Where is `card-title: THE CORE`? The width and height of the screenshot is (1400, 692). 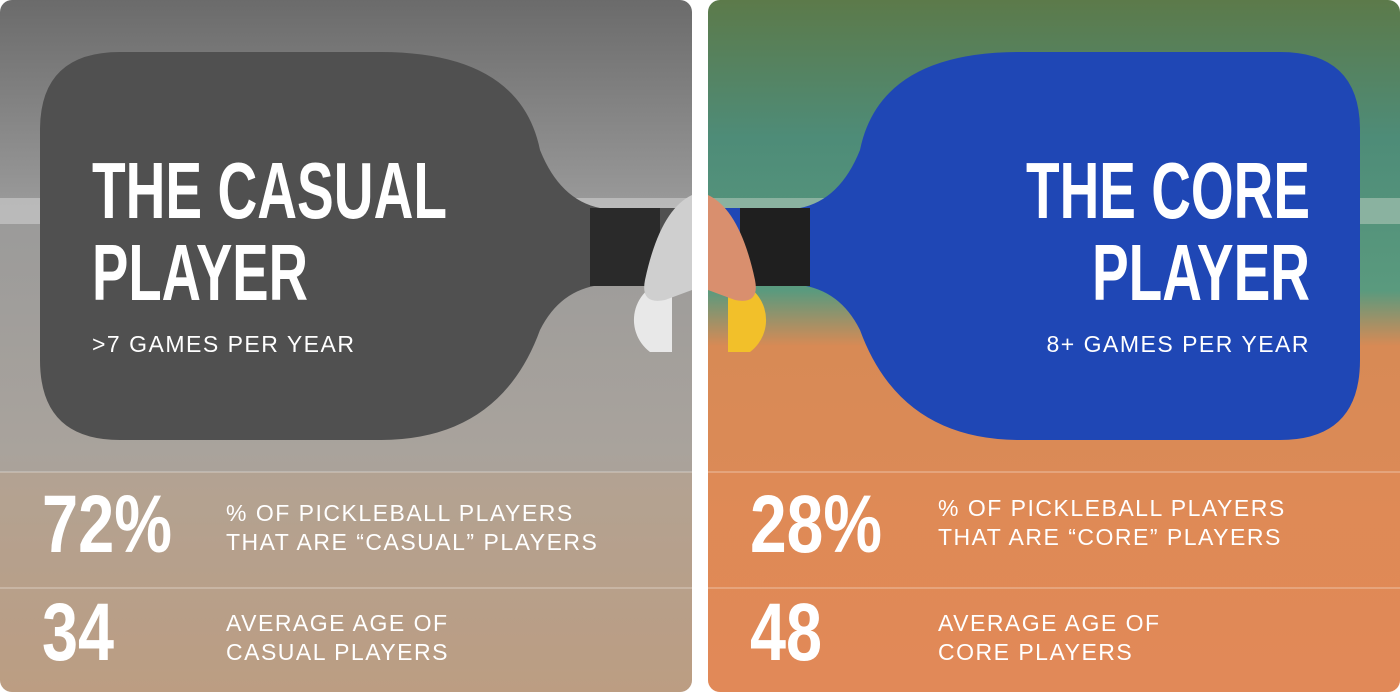
card-title: THE CORE is located at coordinates (1168, 190).